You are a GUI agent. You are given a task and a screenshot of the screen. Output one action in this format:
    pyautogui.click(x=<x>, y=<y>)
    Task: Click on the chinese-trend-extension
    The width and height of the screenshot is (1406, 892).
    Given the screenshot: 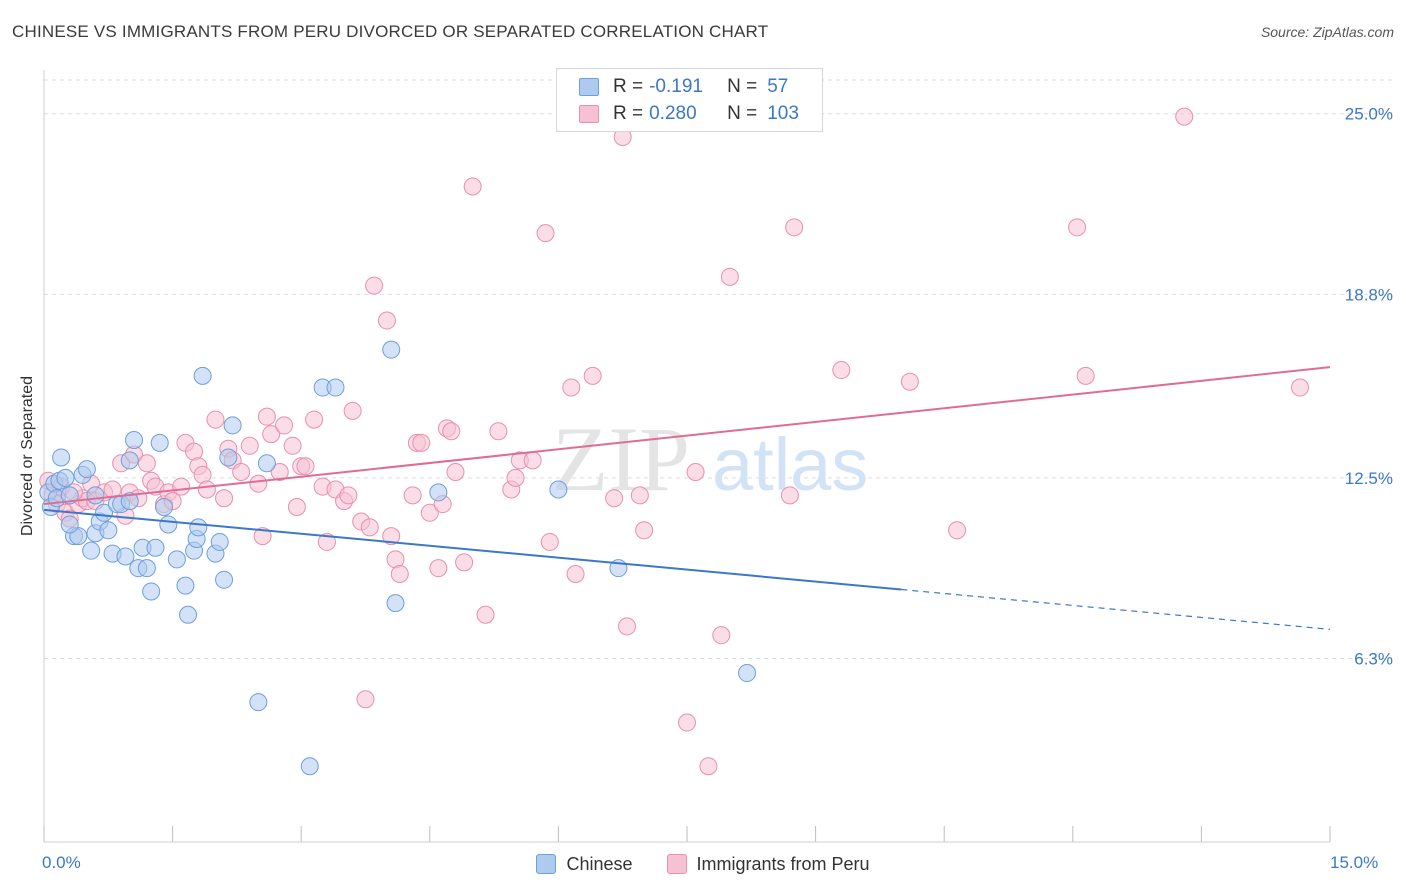 What is the action you would take?
    pyautogui.click(x=1116, y=609)
    